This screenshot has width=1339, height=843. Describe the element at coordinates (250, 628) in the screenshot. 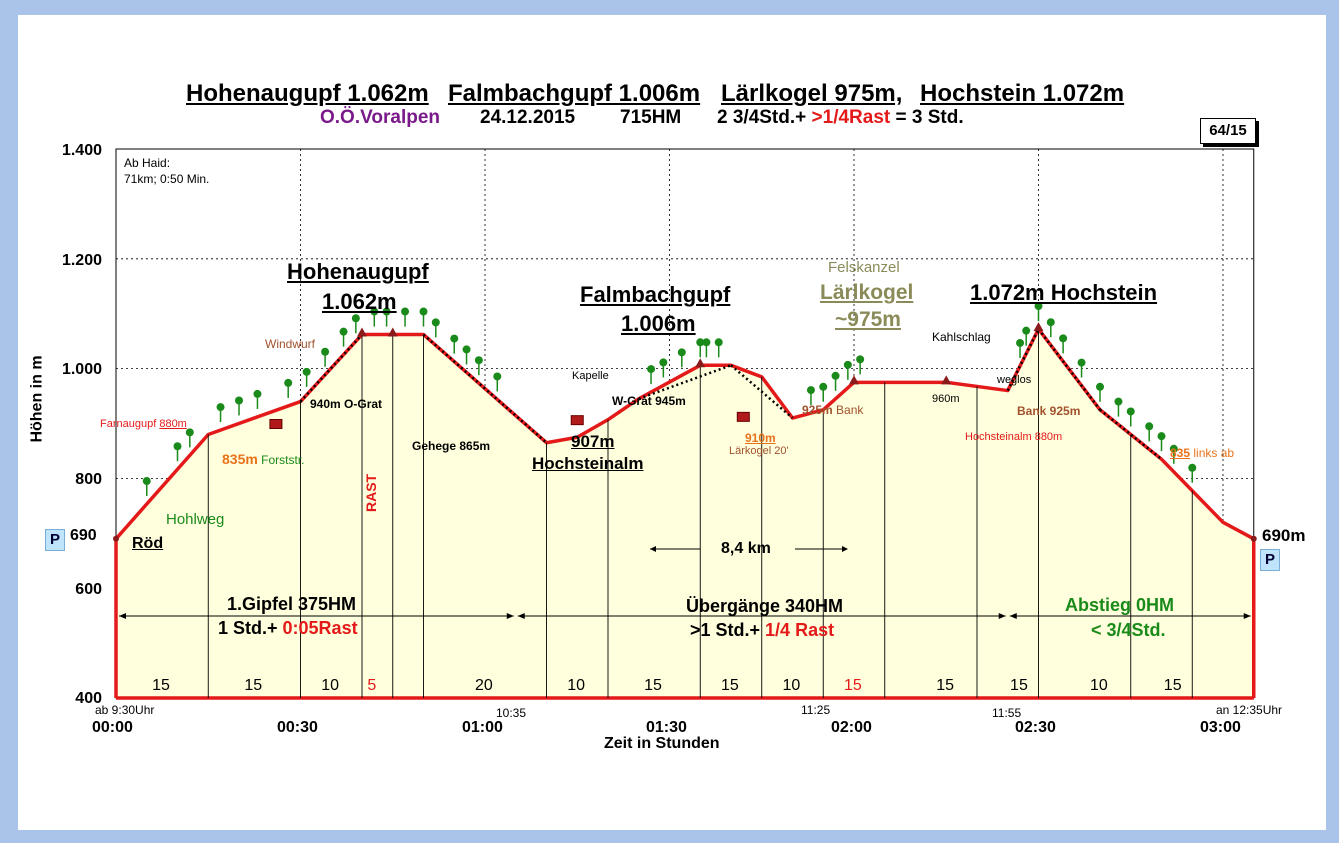

I see `section1-b: 1 Std.+` at that location.